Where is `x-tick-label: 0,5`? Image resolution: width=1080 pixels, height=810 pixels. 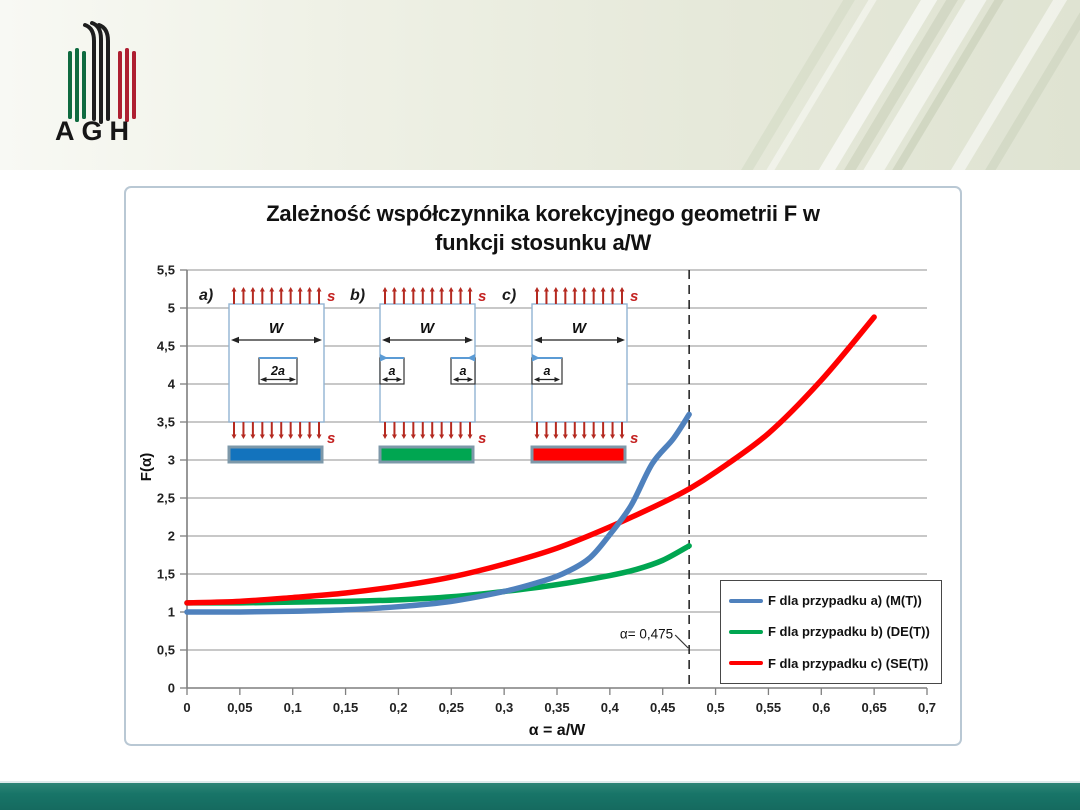 x-tick-label: 0,5 is located at coordinates (715, 707).